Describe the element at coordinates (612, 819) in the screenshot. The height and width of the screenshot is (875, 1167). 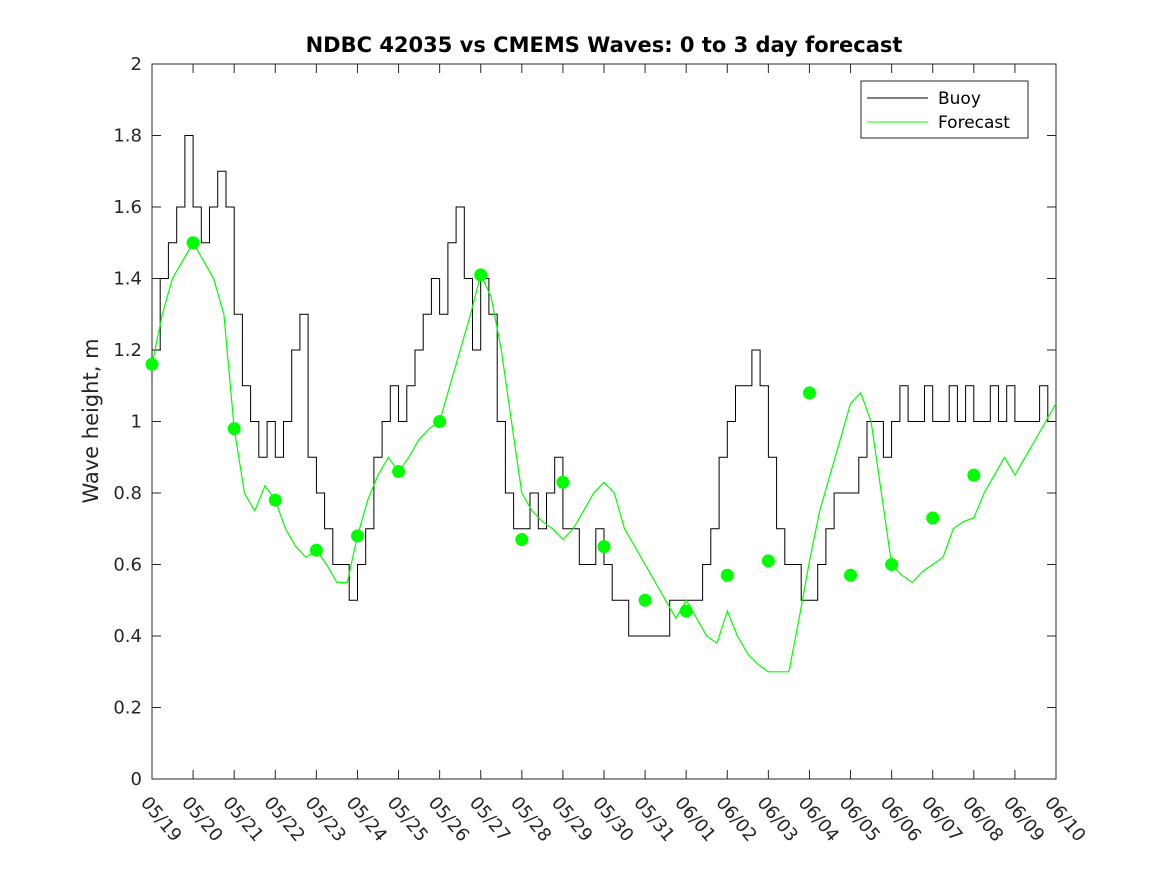
I see `x-tick-label: 05/30` at that location.